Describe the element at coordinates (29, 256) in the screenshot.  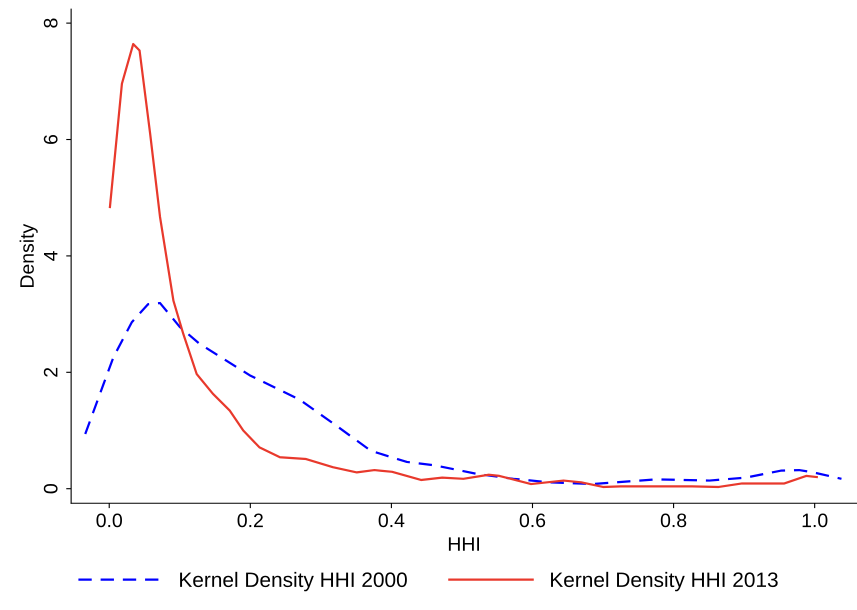
I see `y-axis-title: Density` at that location.